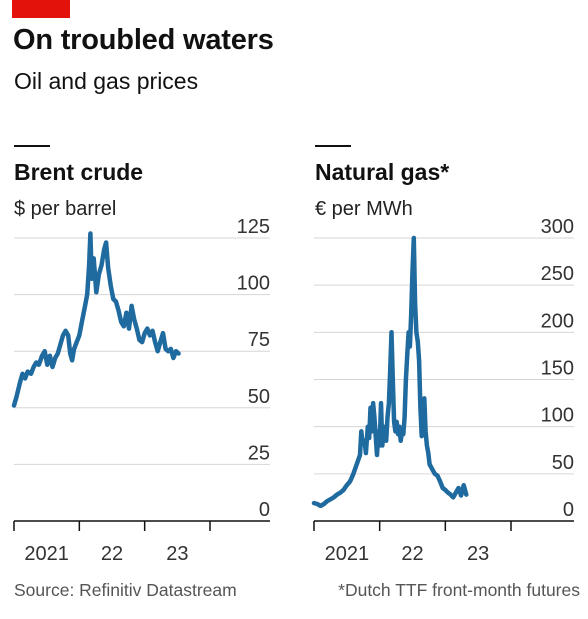 The image size is (588, 619). What do you see at coordinates (557, 274) in the screenshot?
I see `y-tick-label: 250` at bounding box center [557, 274].